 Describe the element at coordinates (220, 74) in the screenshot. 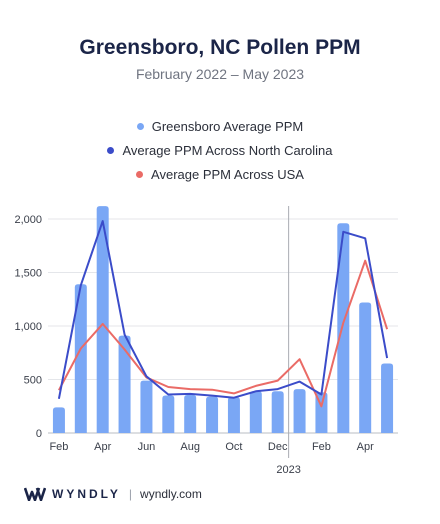

I see `chart-subtitle: February 2022 – May 2023` at that location.